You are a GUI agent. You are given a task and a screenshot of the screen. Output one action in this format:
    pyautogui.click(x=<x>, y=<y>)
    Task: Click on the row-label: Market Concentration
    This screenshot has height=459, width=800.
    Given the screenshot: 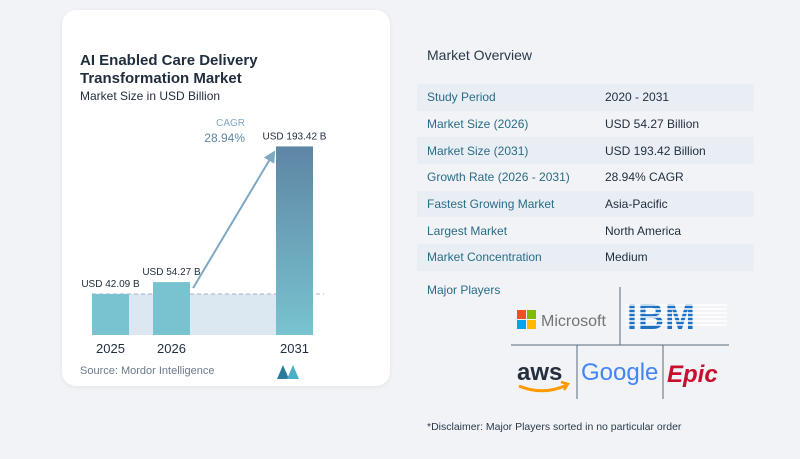 What is the action you would take?
    pyautogui.click(x=484, y=257)
    